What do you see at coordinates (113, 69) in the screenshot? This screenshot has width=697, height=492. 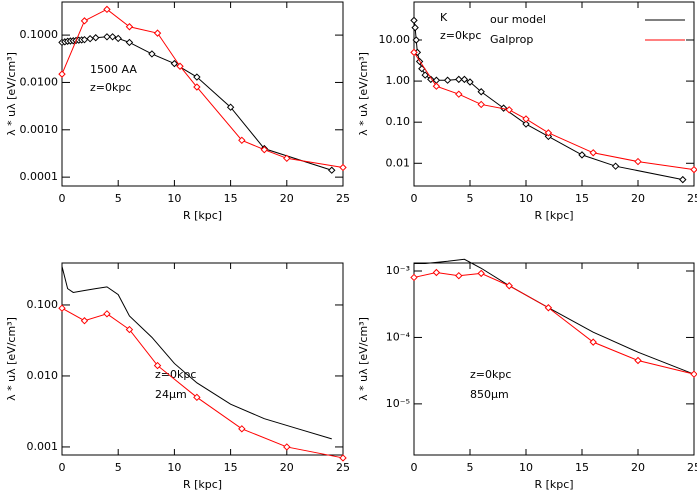 I see `annotation: 1500 AA` at bounding box center [113, 69].